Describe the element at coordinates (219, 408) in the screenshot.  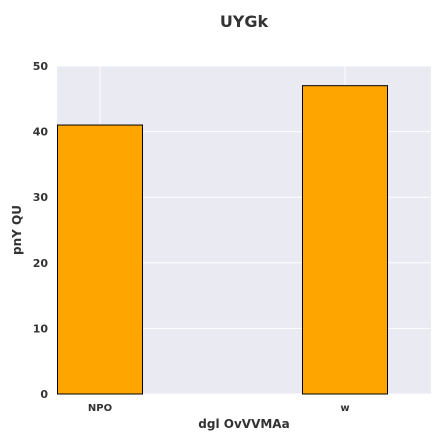
I see `x-axis-ticks: NPO w` at that location.